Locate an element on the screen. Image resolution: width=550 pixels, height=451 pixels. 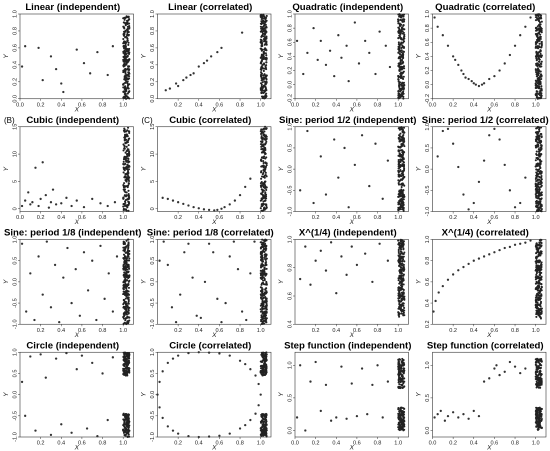
x-tick-label: 1.0 is located at coordinates (536, 331).